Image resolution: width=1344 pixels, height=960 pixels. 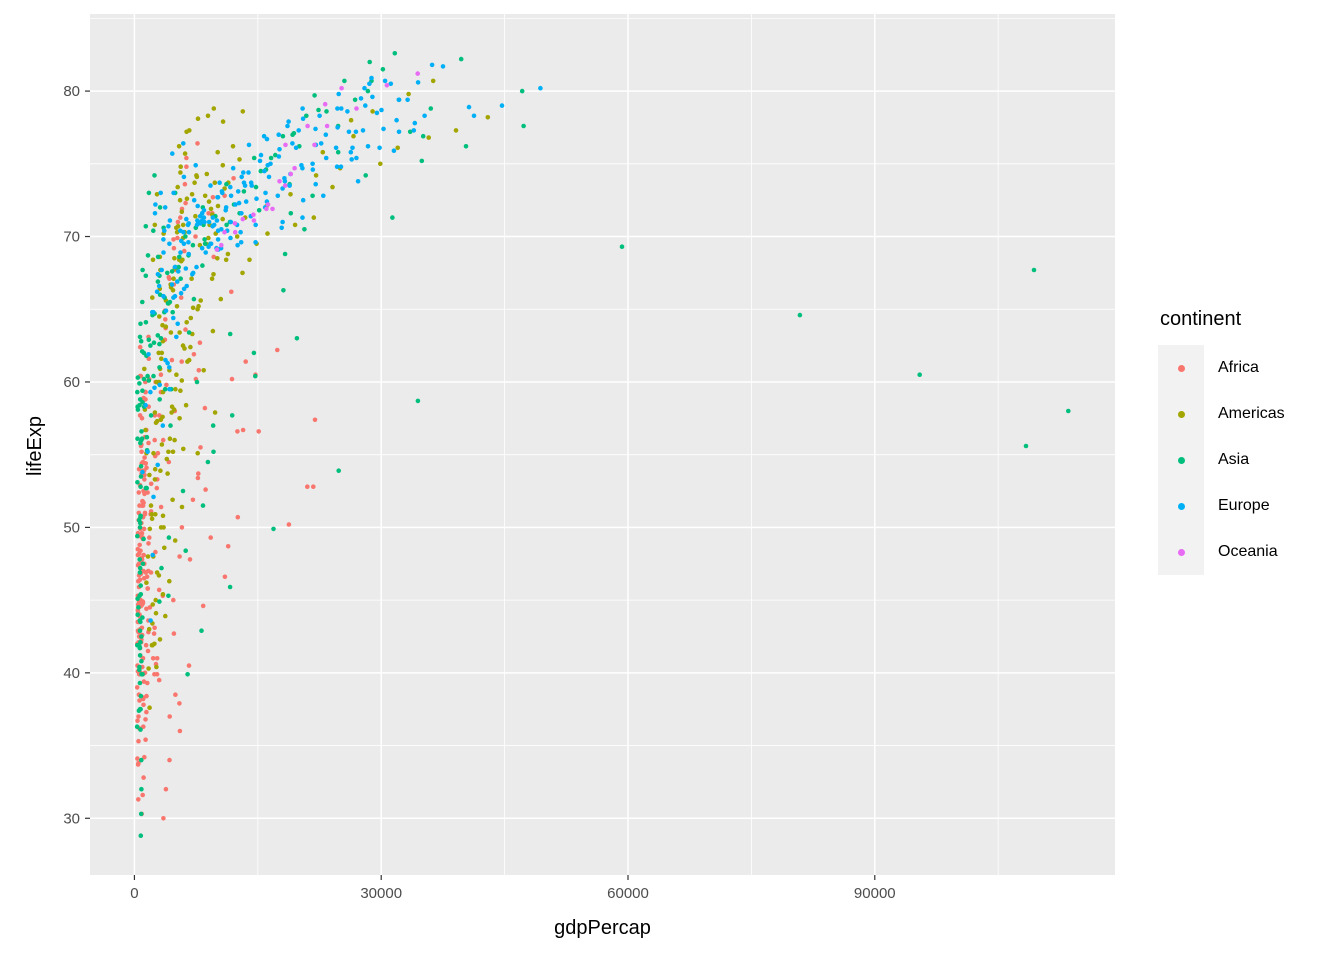 What do you see at coordinates (628, 893) in the screenshot?
I see `x-tick-label: 60000` at bounding box center [628, 893].